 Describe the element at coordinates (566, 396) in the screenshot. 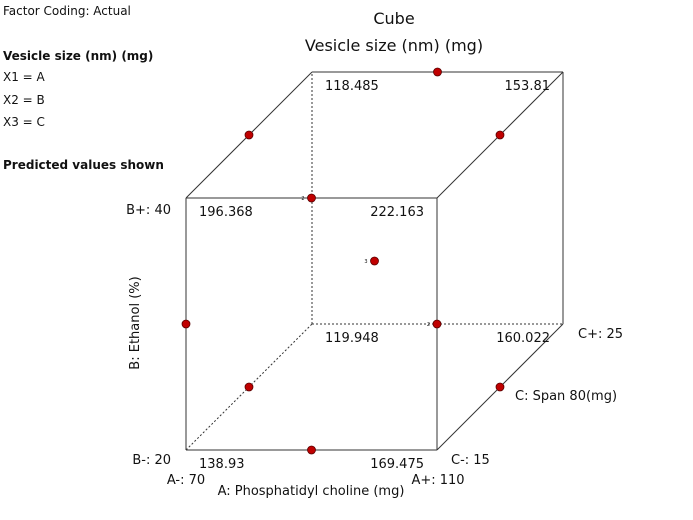

I see `c-axis-label: C: Span 80(mg)` at that location.